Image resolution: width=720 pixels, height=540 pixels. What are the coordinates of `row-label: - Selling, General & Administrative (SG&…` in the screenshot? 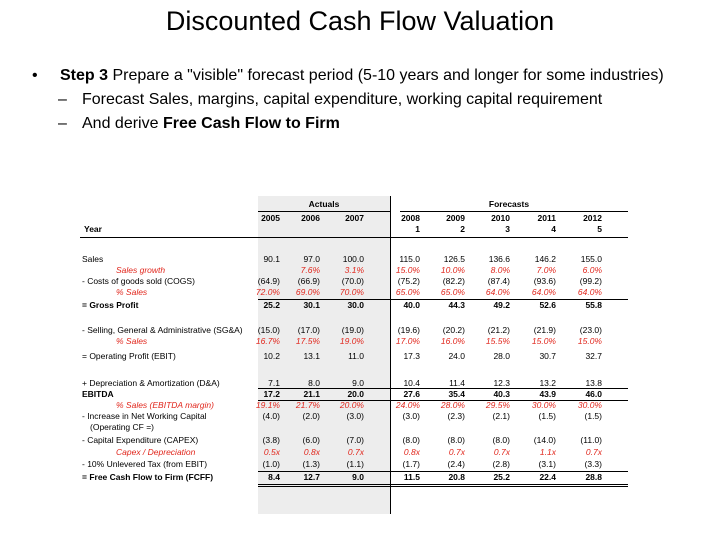 It's located at (162, 330).